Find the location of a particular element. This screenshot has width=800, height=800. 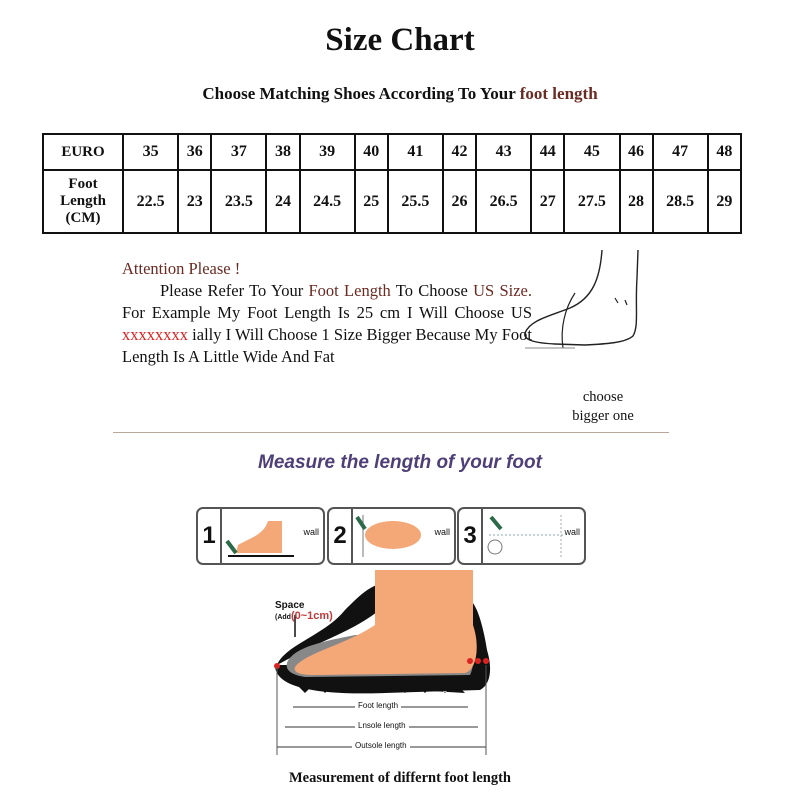

euro-row: EURO 35 36 37 38 39 40 41 42 43 44 45 46 47 48 is located at coordinates (392, 152).